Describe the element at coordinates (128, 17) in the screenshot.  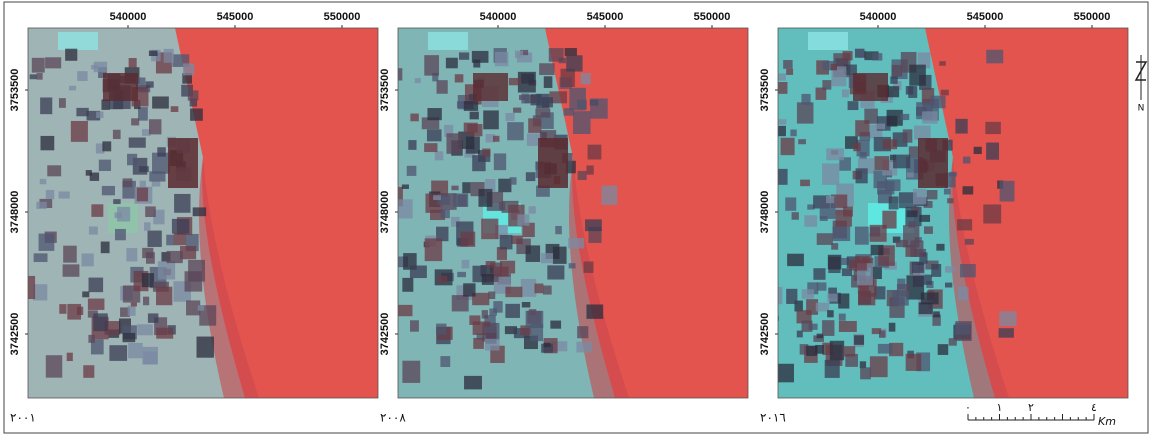
I see `x-coordinate-label: 540000` at that location.